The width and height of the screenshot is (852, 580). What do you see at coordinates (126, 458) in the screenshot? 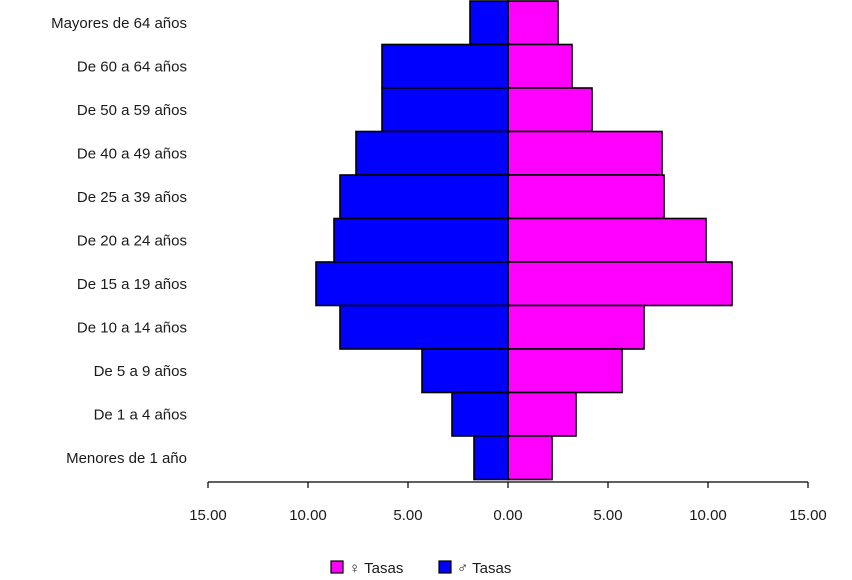
I see `category-label-menores-de-1-ano: Menores de 1 año` at bounding box center [126, 458].